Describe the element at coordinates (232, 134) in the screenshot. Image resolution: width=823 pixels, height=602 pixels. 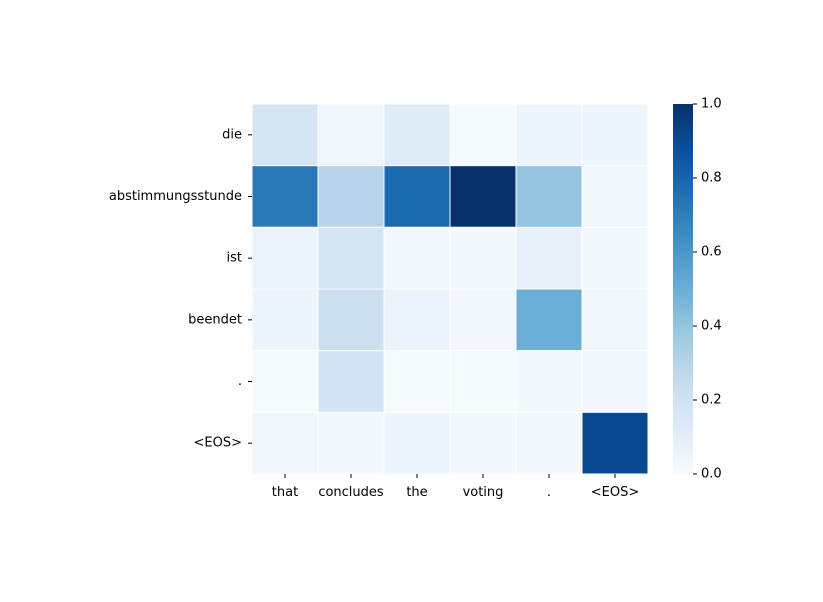
I see `y-tick-label: die` at that location.